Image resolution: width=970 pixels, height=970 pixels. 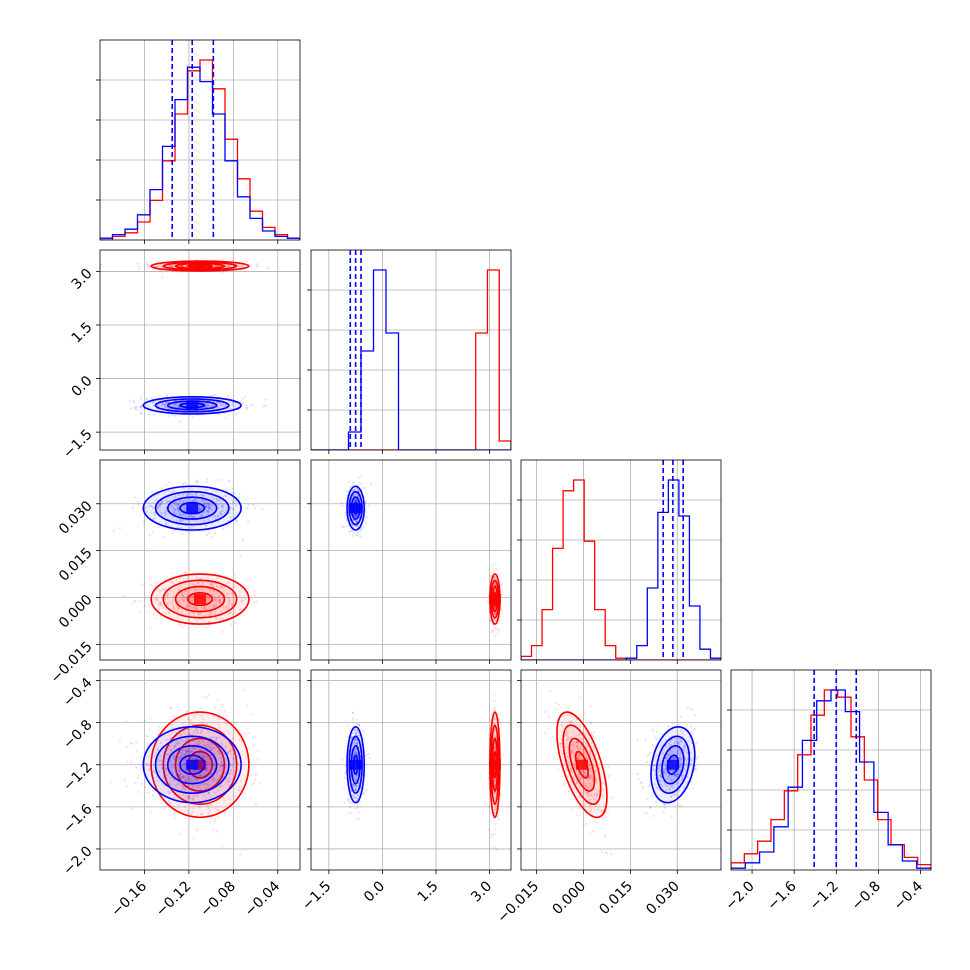 I want to click on histogram-step, so click(x=621, y=569).